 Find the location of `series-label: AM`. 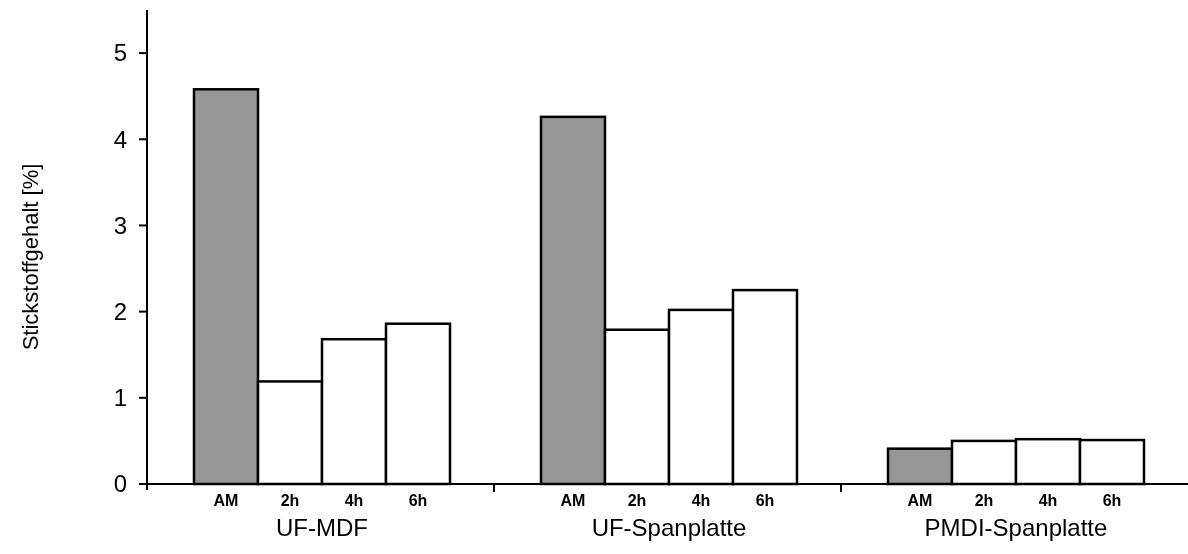

series-label: AM is located at coordinates (226, 500).